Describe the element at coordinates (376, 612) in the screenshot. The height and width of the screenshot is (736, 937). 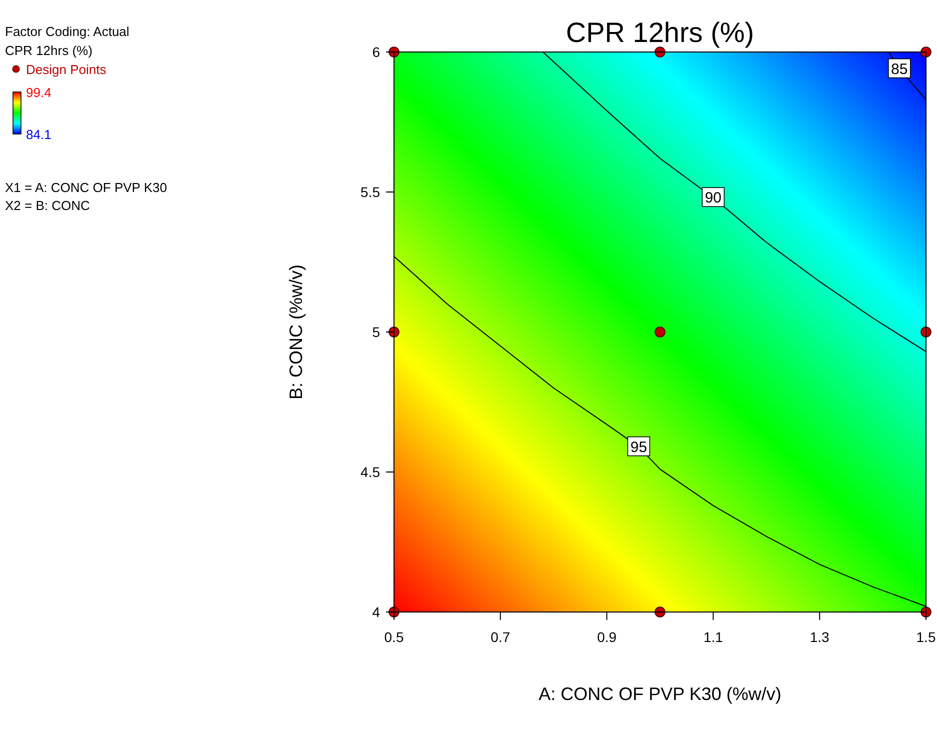
I see `y-tick-label: 4` at that location.